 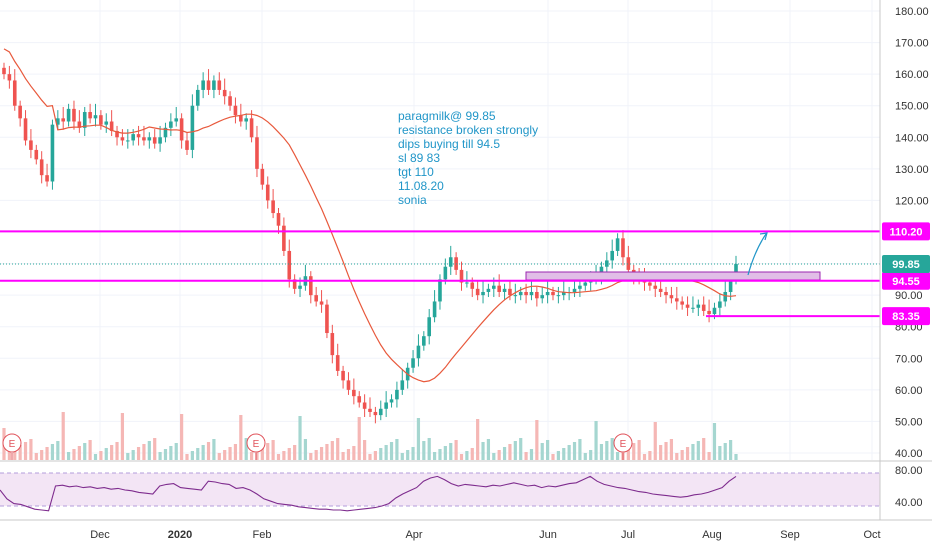 What do you see at coordinates (912, 12) in the screenshot?
I see `price-tick-label: 180.00` at bounding box center [912, 12].